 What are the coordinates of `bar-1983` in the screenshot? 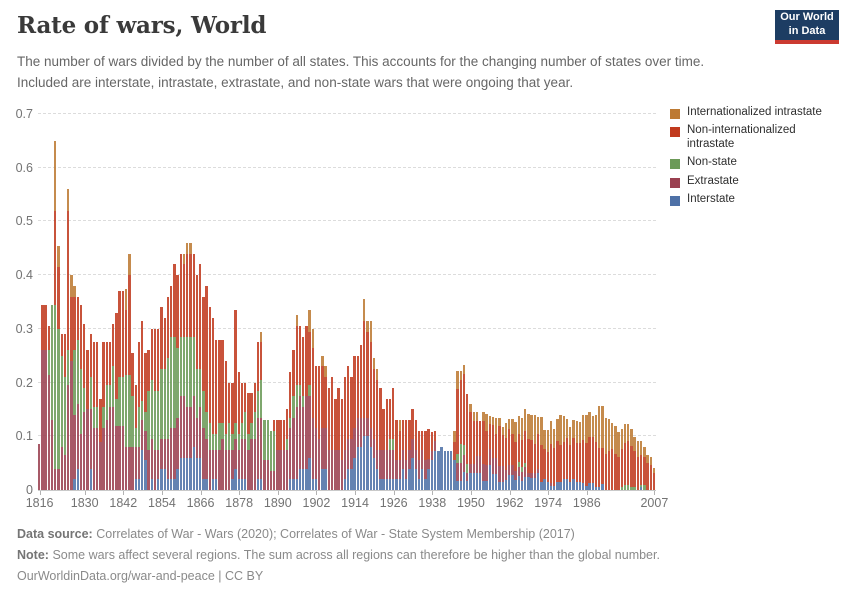 It's located at (576, 302).